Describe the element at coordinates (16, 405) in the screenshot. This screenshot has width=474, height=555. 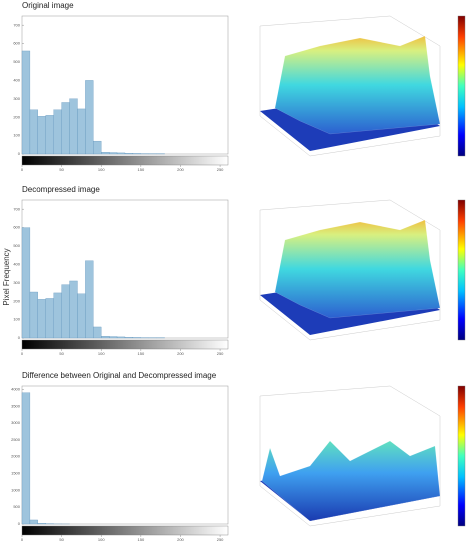
I see `y-tick-label: 3500` at that location.